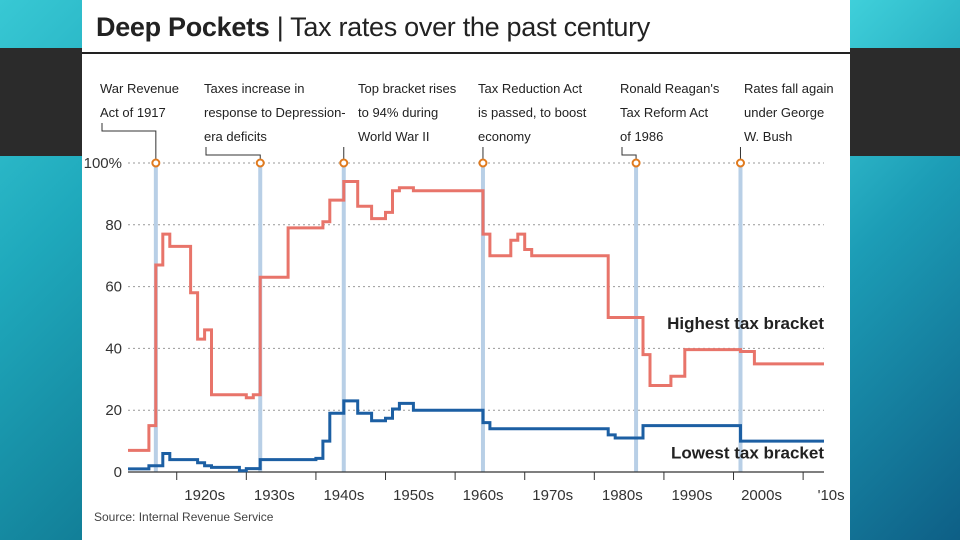 This screenshot has height=540, width=960. I want to click on event-annotation: Ronald Reagan's, so click(670, 88).